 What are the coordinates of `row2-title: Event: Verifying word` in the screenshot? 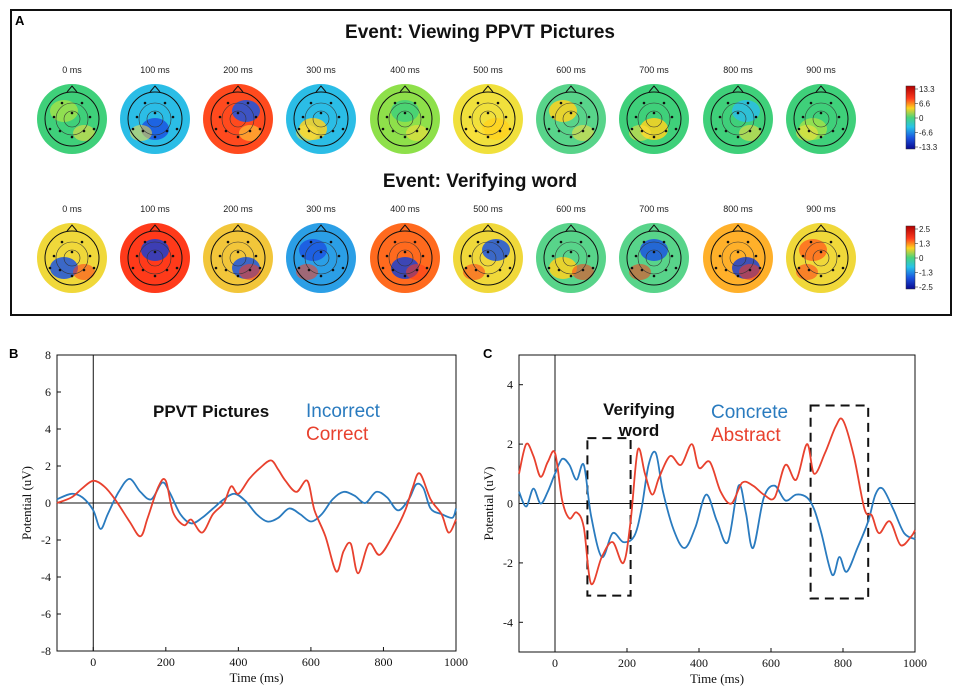 It's located at (480, 181).